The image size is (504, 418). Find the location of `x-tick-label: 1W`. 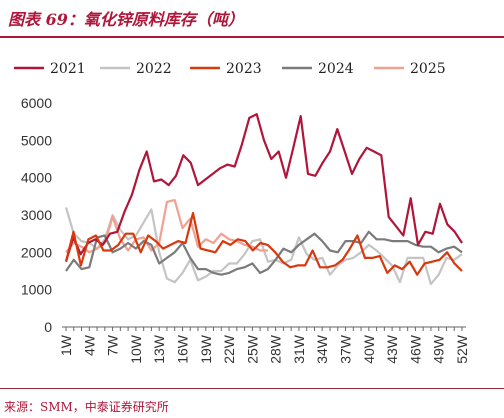

x-tick-label: 1W is located at coordinates (66, 345).